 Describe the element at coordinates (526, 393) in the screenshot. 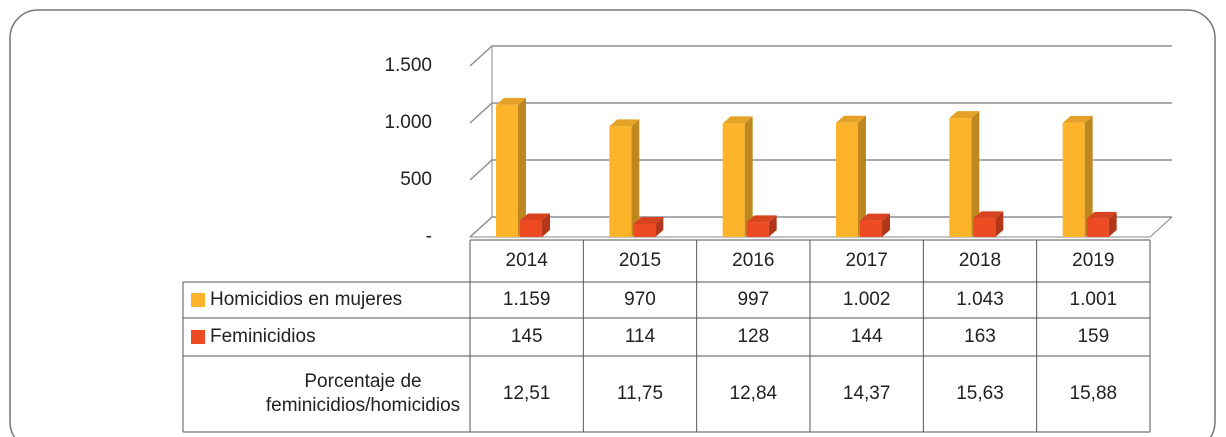

I see `data-label: 12,51` at that location.